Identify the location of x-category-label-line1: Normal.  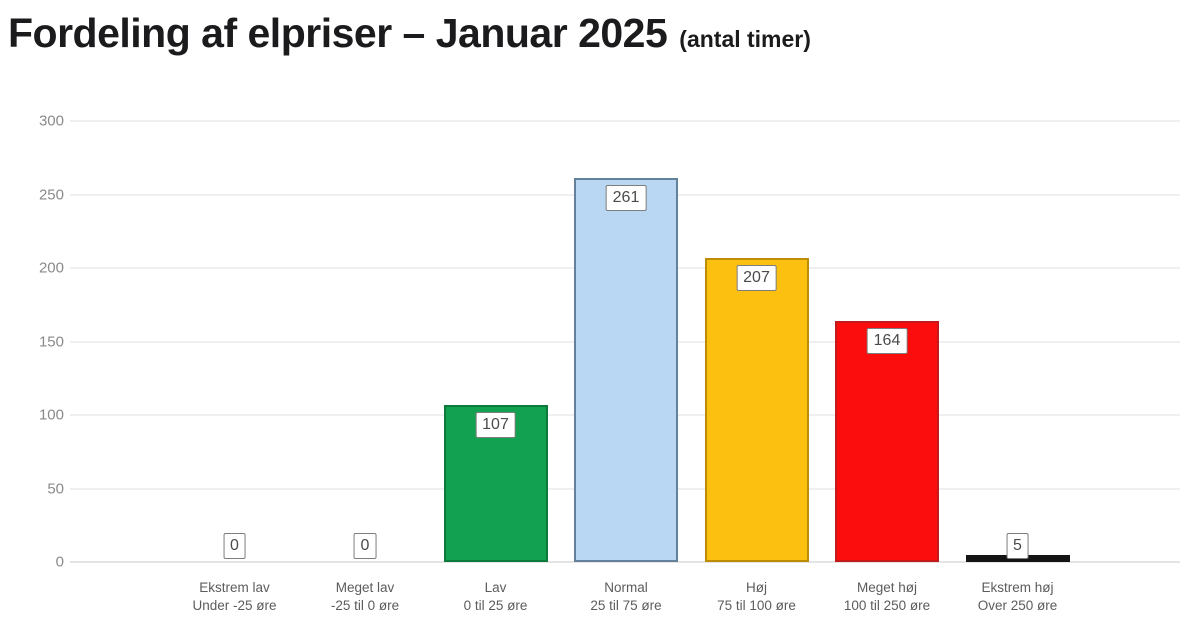
(626, 587).